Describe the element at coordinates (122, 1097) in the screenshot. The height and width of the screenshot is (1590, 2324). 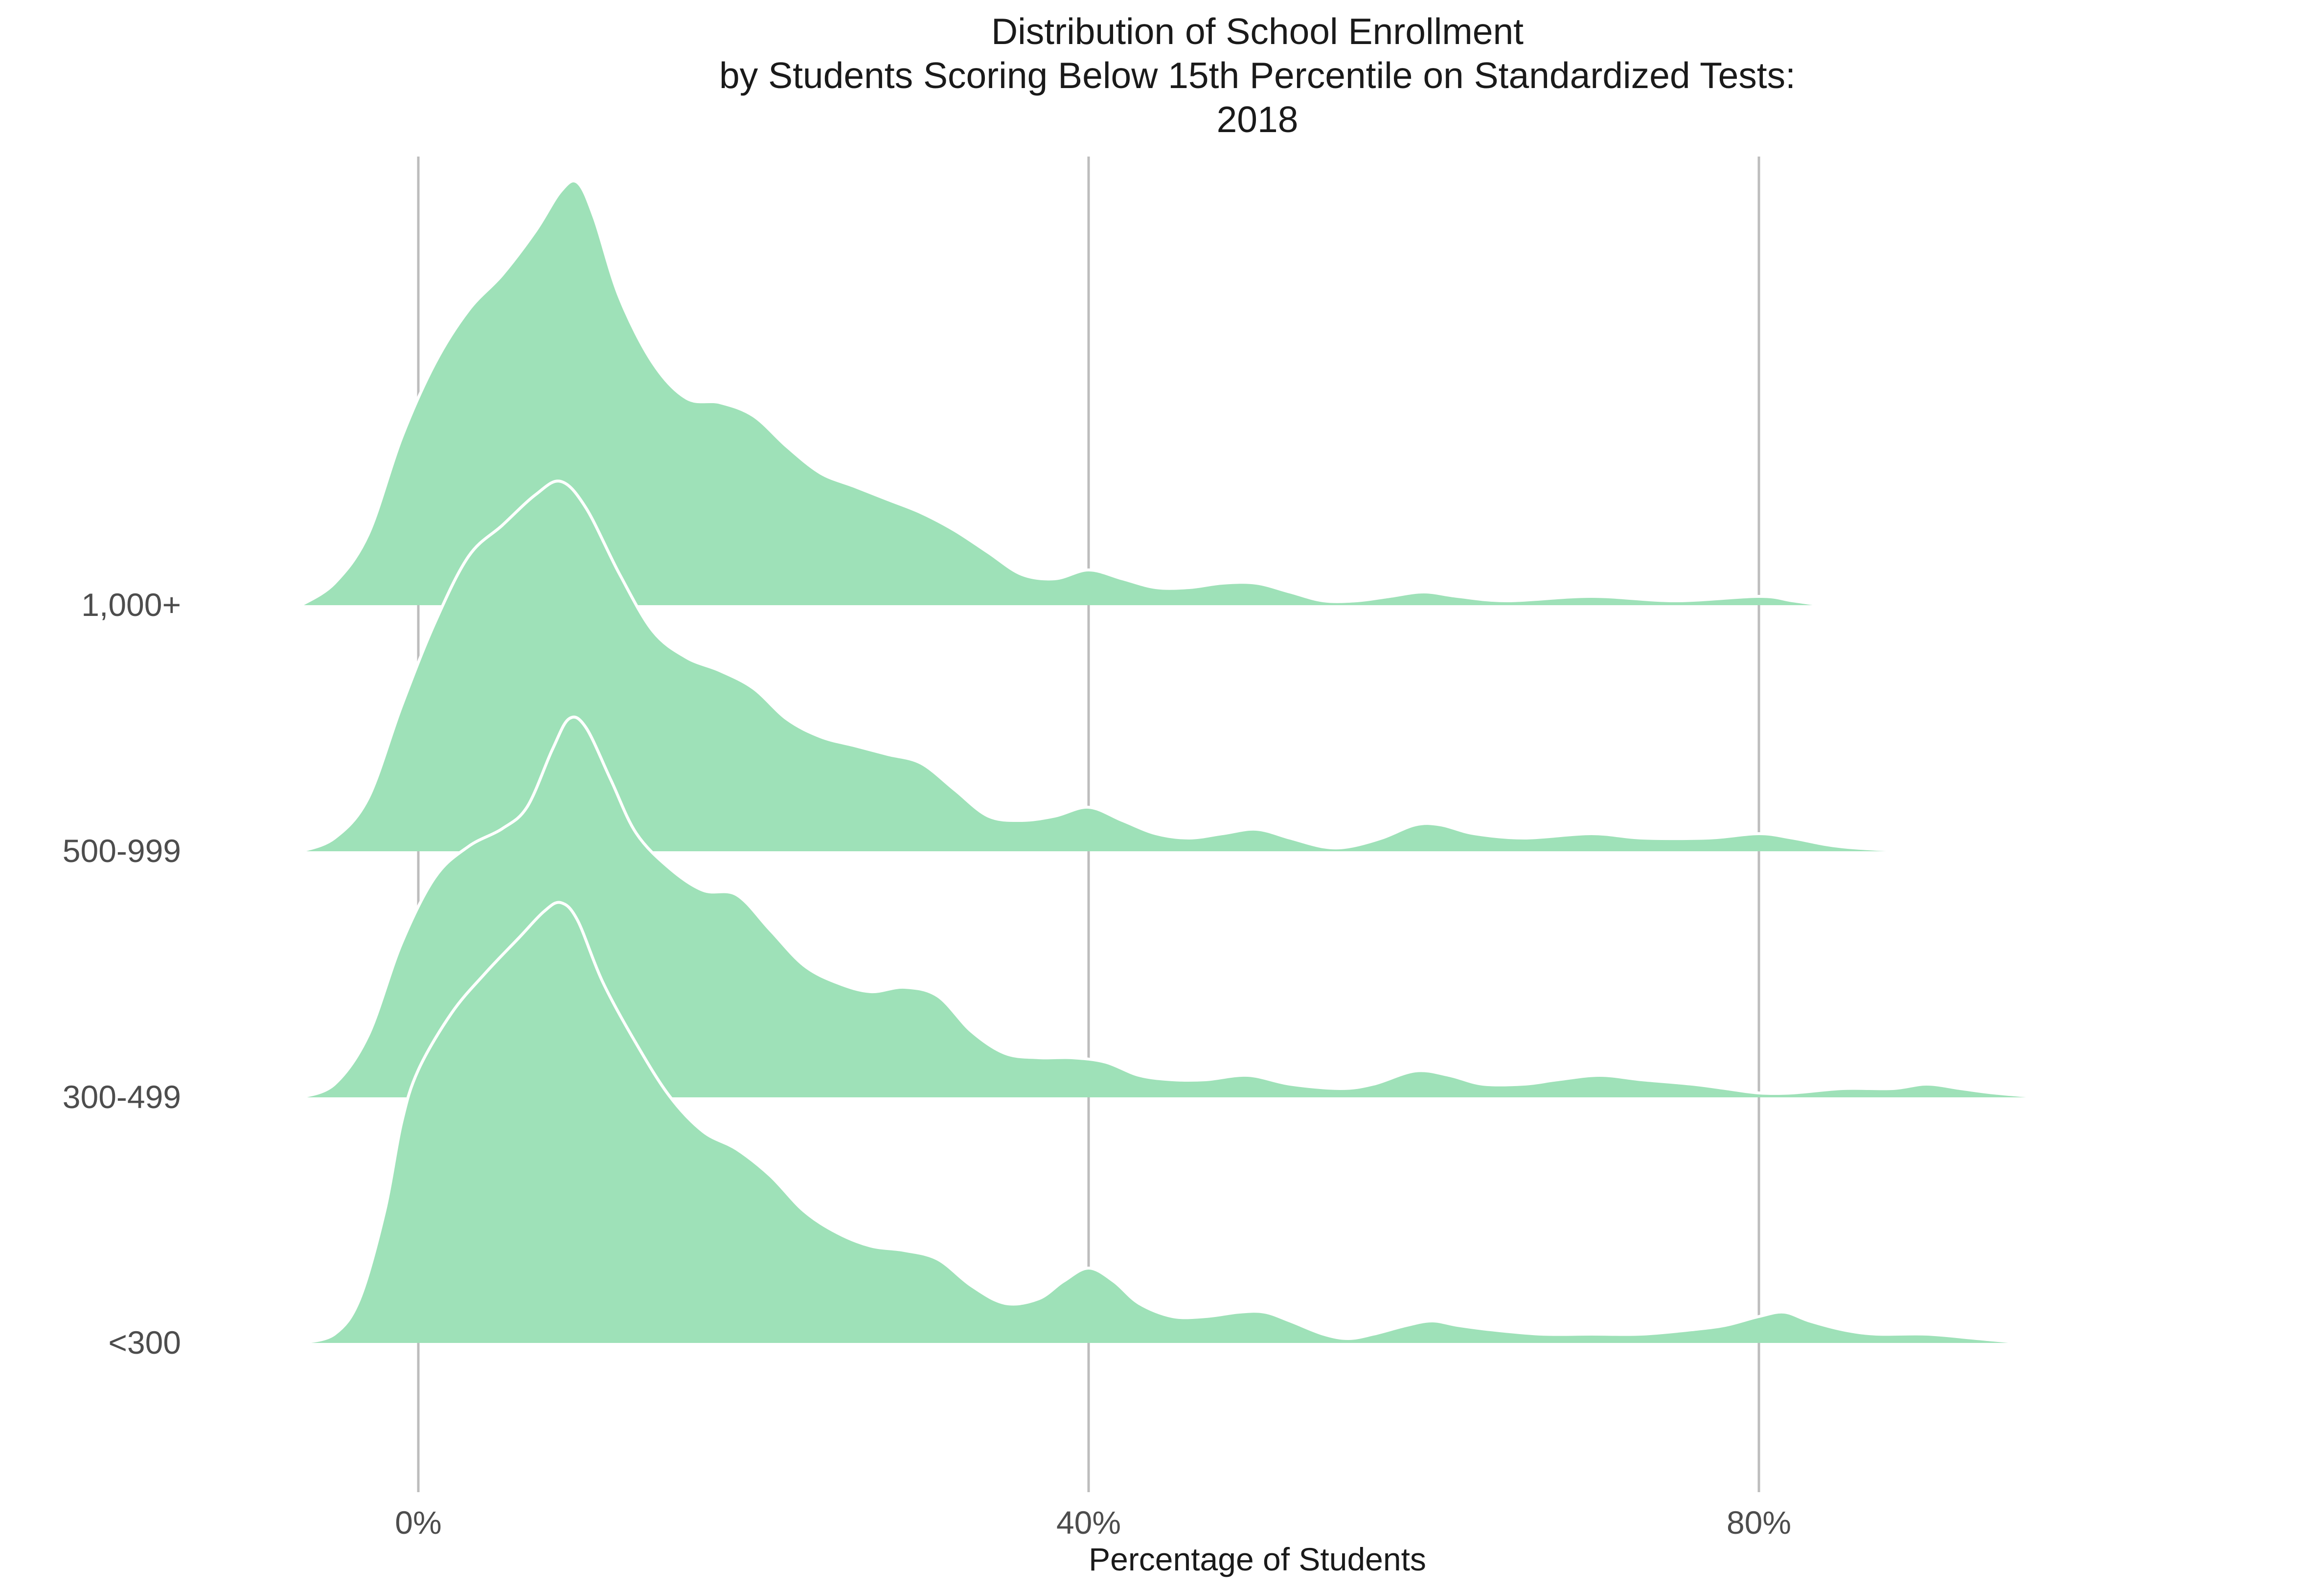
I see `y-category-label: 300-499` at that location.